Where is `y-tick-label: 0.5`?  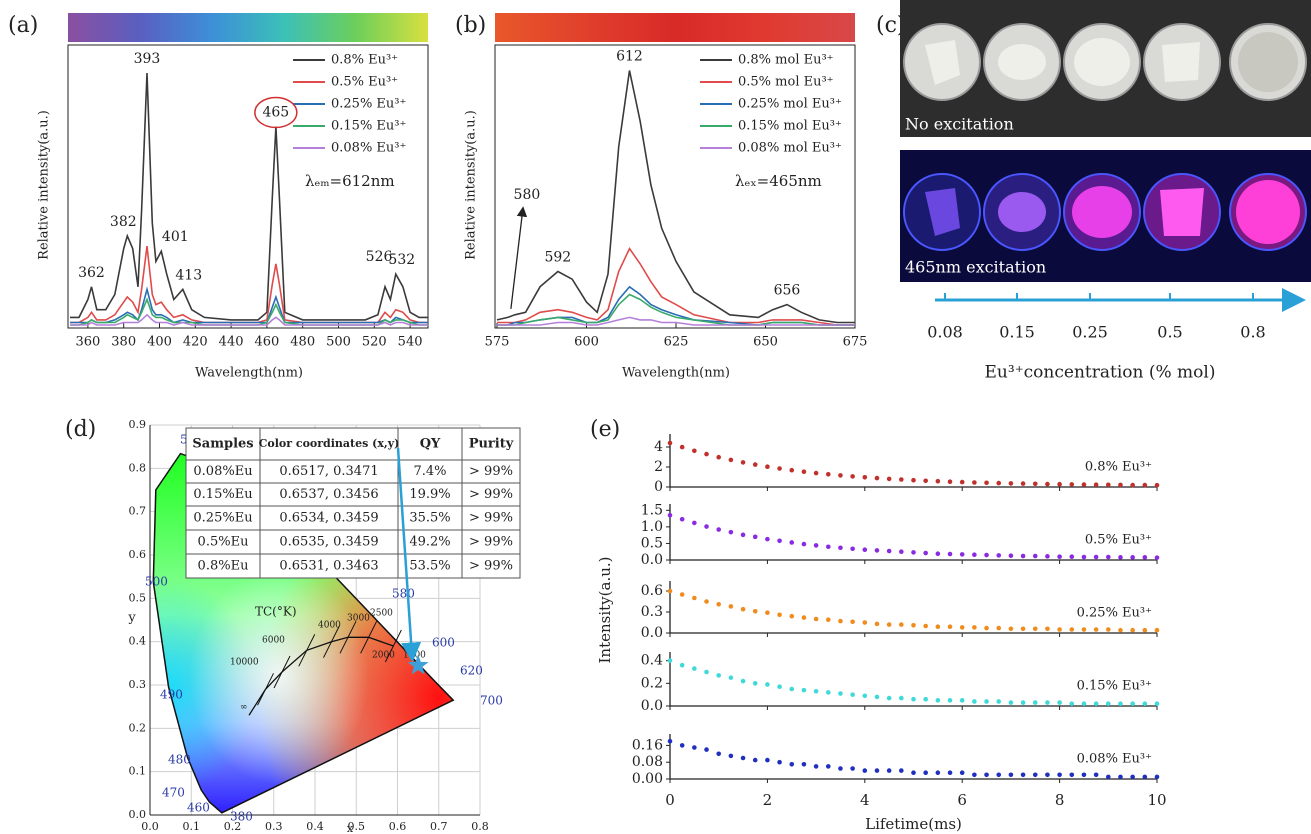 y-tick-label: 0.5 is located at coordinates (138, 597).